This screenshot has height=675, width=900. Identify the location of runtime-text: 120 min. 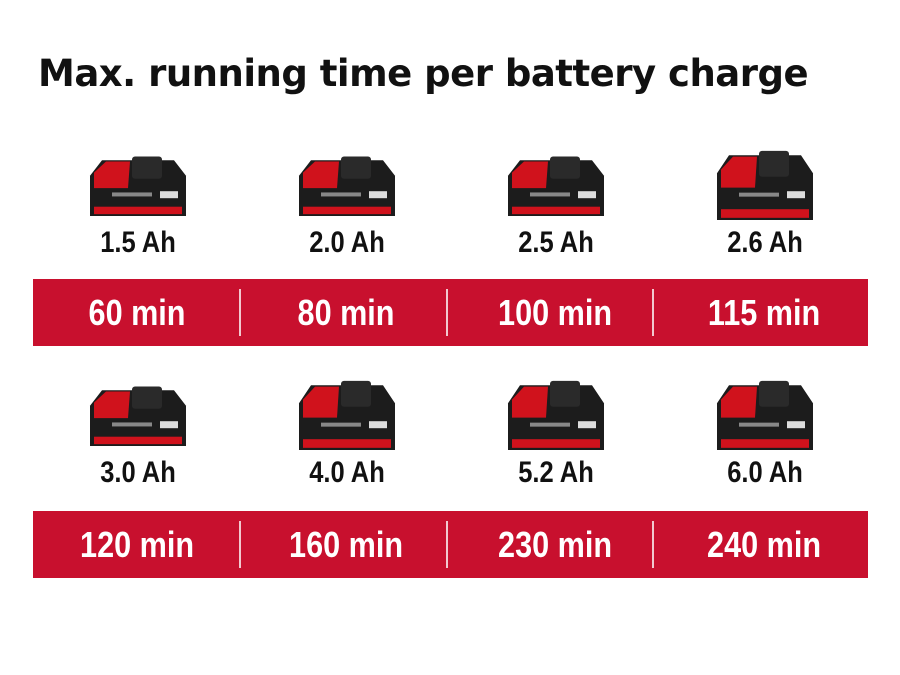
(137, 544).